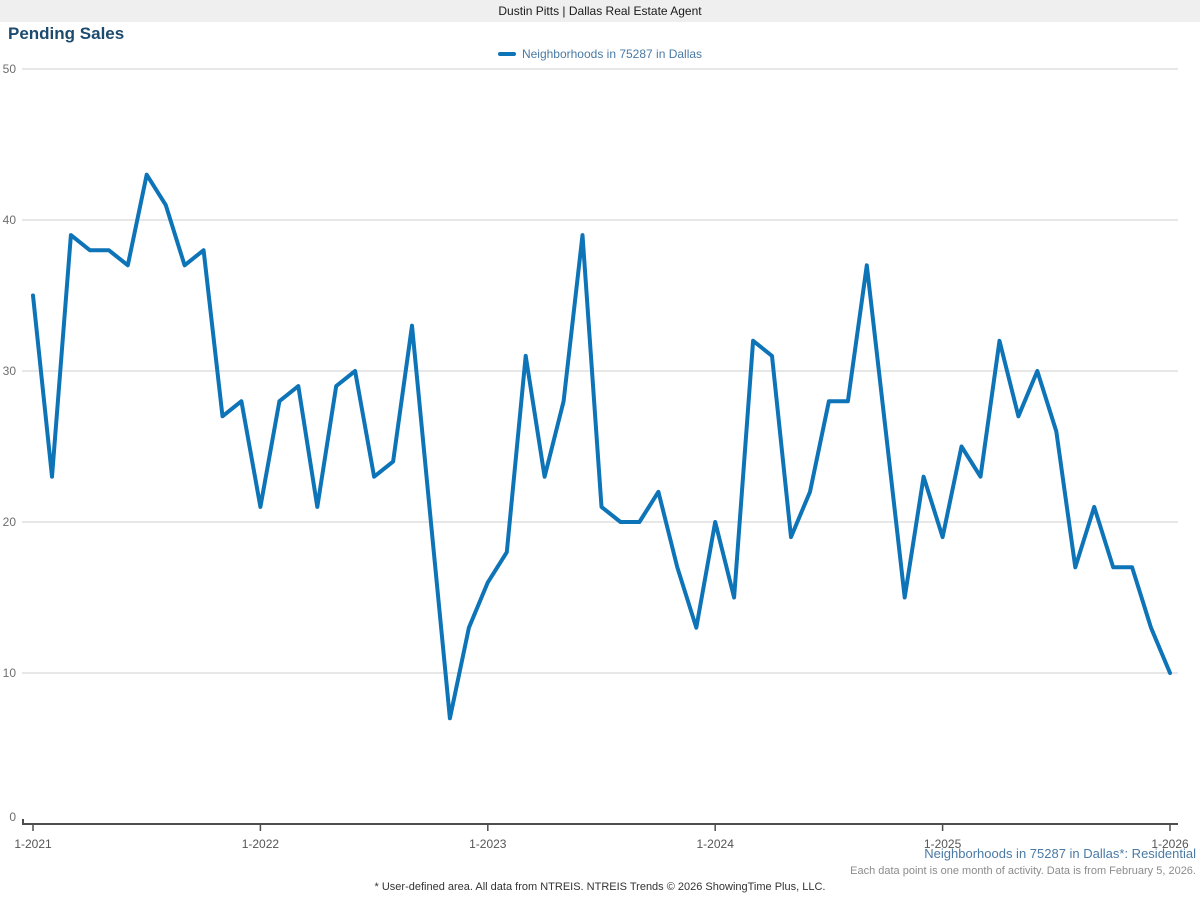 This screenshot has height=900, width=1200. Describe the element at coordinates (261, 844) in the screenshot. I see `x-axis-label: 1-2022` at that location.